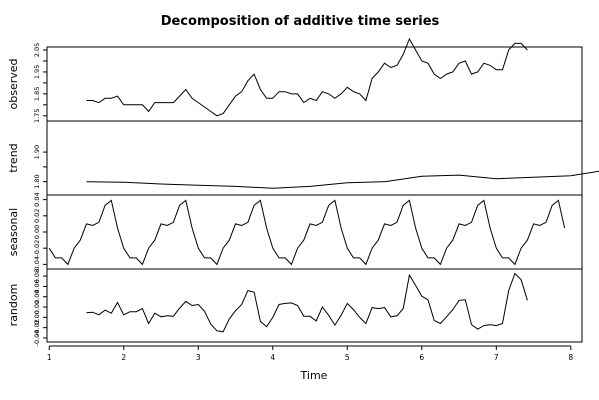 This screenshot has width=599, height=400. I want to click on x-axis-label: Time, so click(314, 375).